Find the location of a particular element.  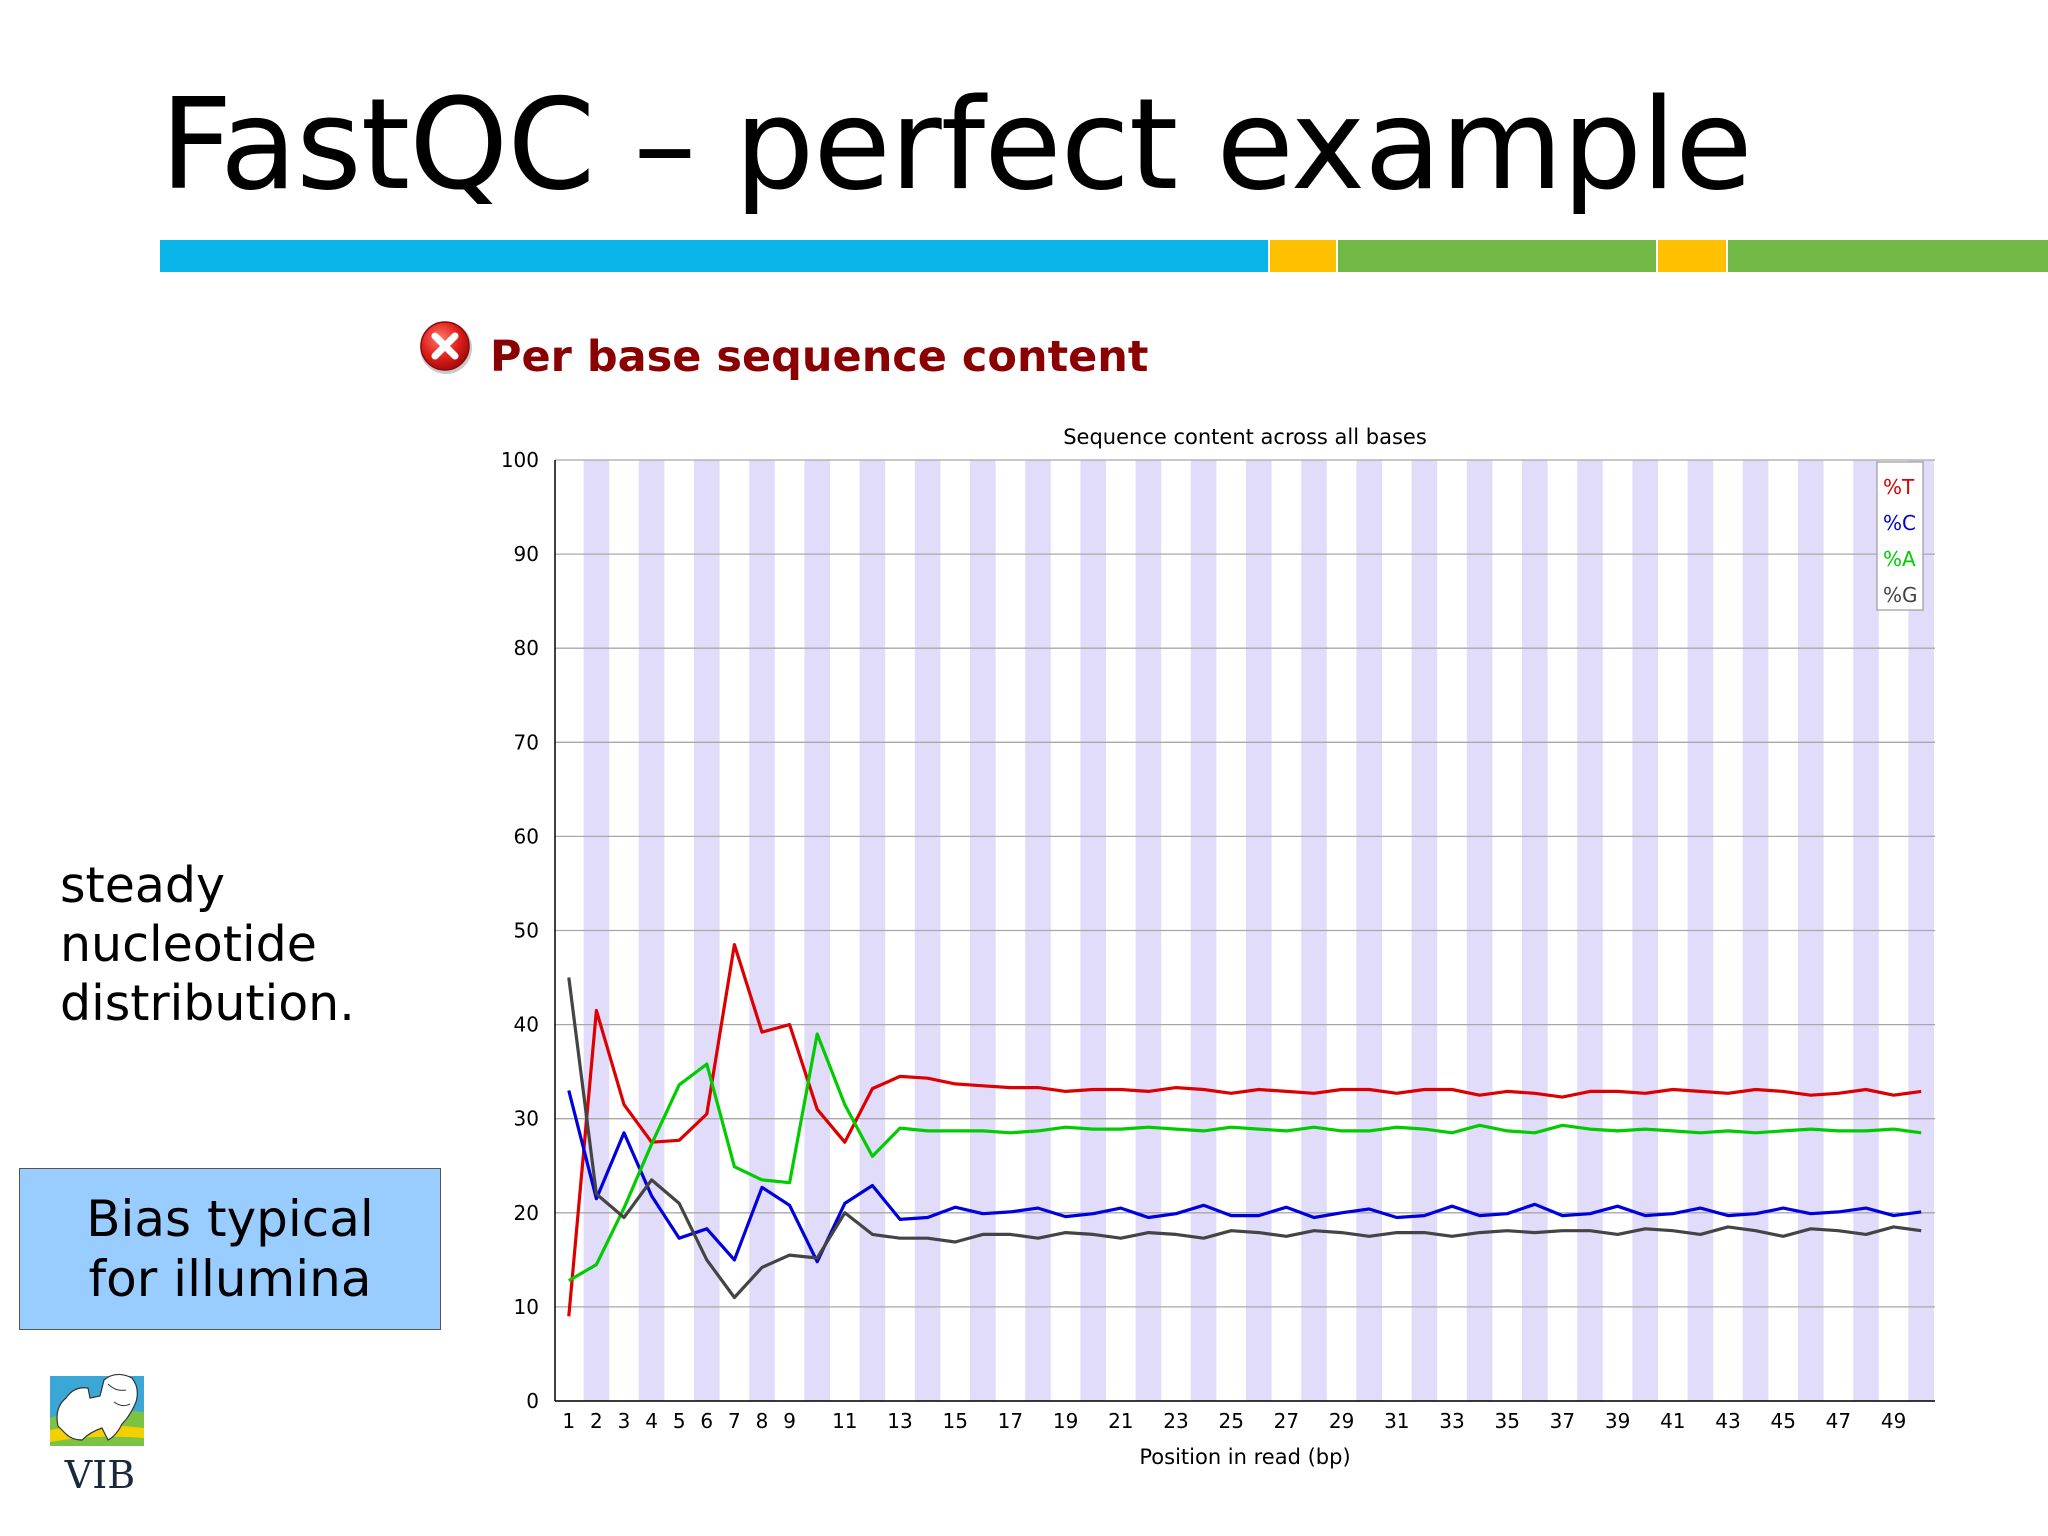

legend-entry: %A is located at coordinates (1899, 559).